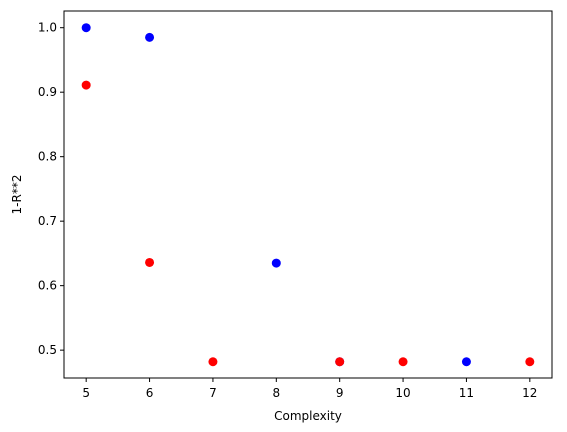 This screenshot has width=567, height=432. What do you see at coordinates (308, 416) in the screenshot?
I see `x-axis-label: Complexity` at bounding box center [308, 416].